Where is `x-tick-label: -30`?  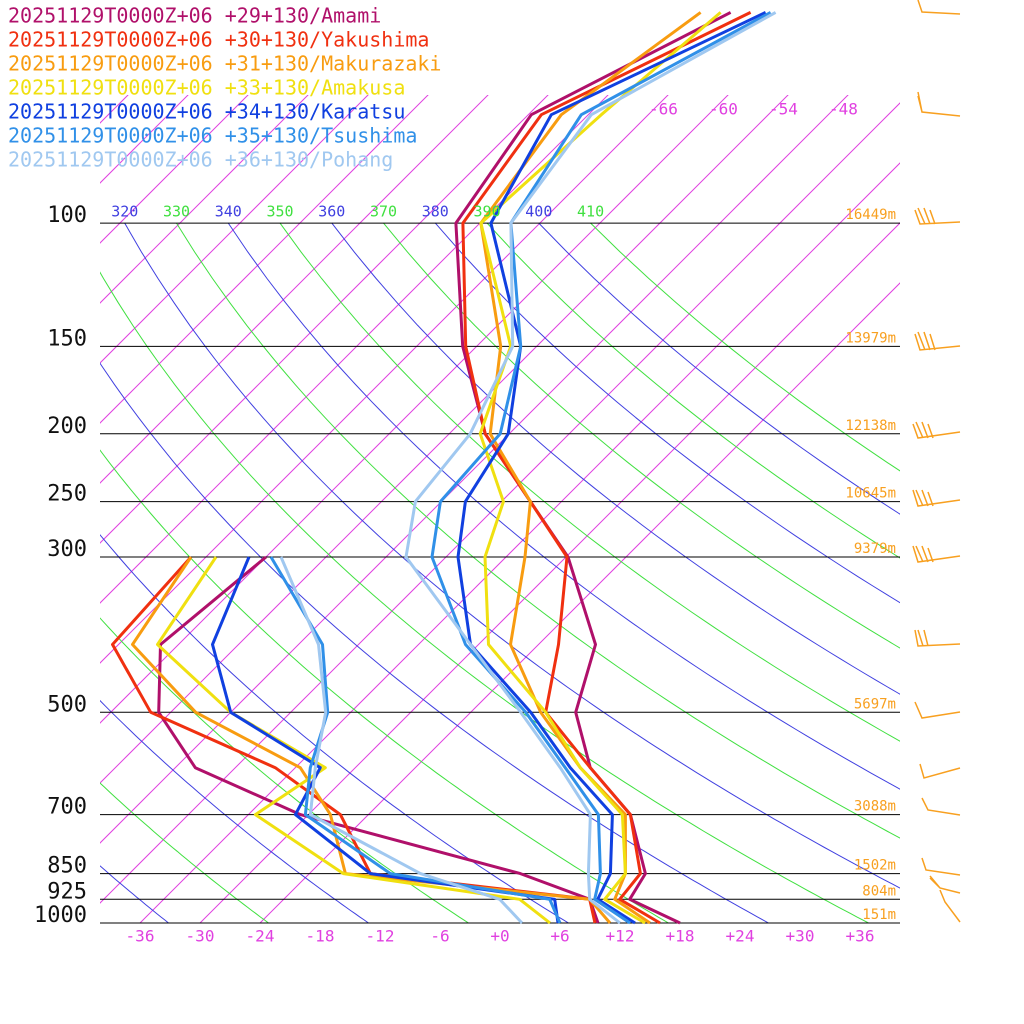 x-tick-label: -30 is located at coordinates (200, 936).